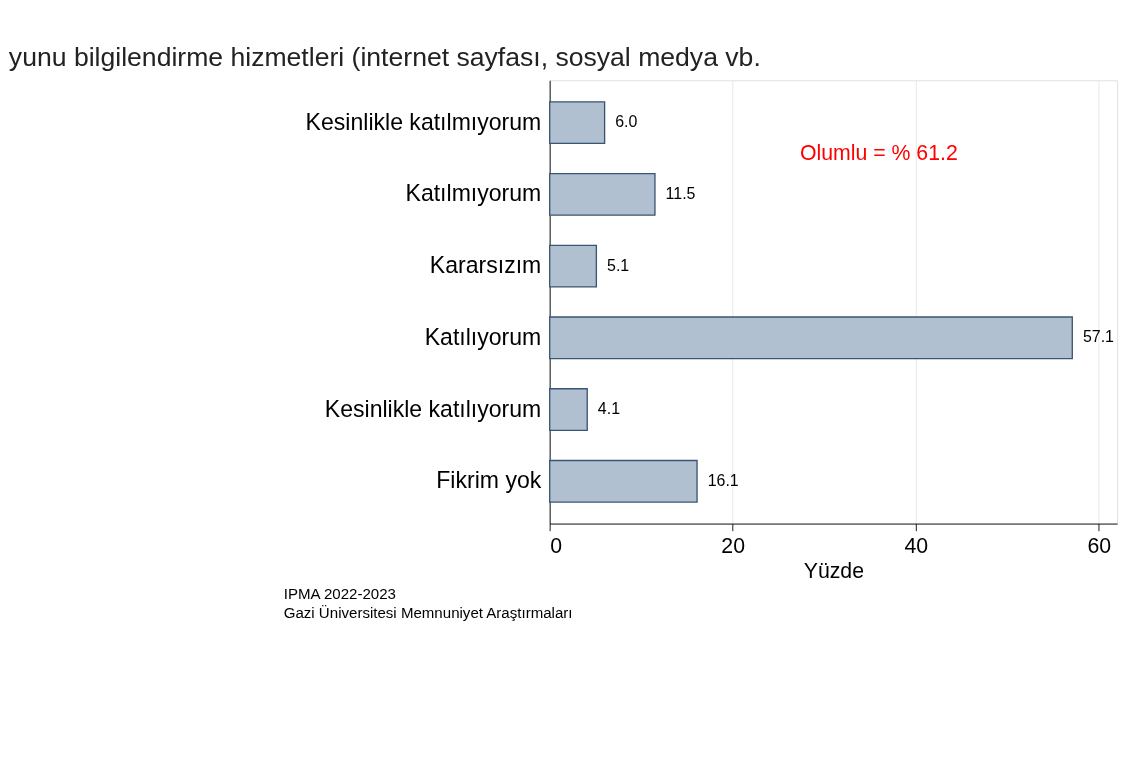 Image resolution: width=1126 pixels, height=758 pixels. What do you see at coordinates (626, 122) in the screenshot?
I see `data-label: 6.0` at bounding box center [626, 122].